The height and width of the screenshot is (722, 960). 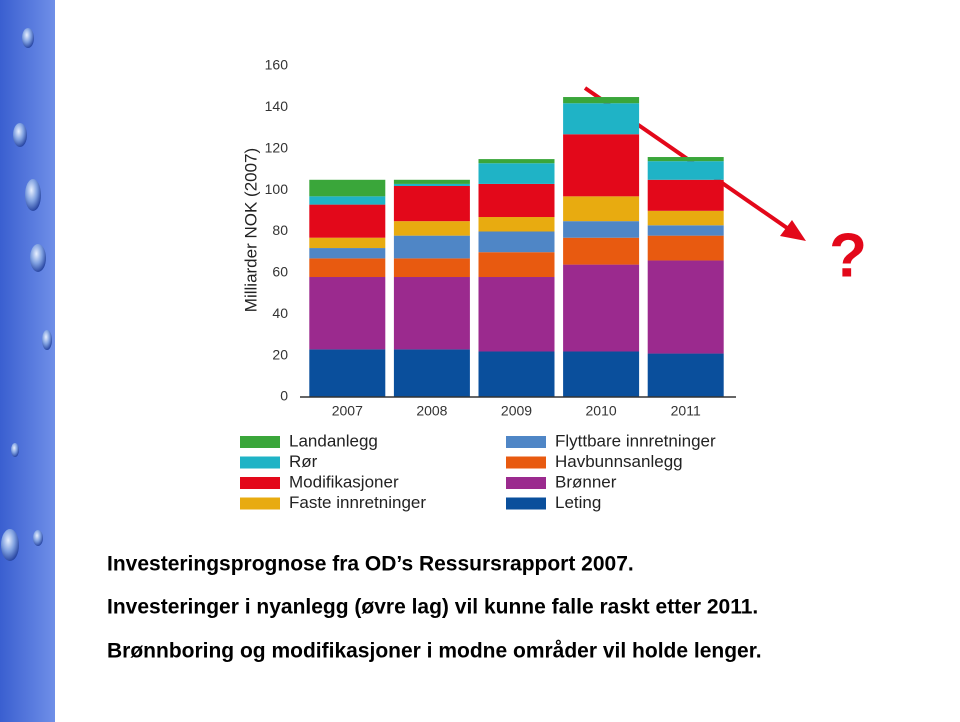 What do you see at coordinates (848, 255) in the screenshot?
I see `question-mark: ?` at bounding box center [848, 255].